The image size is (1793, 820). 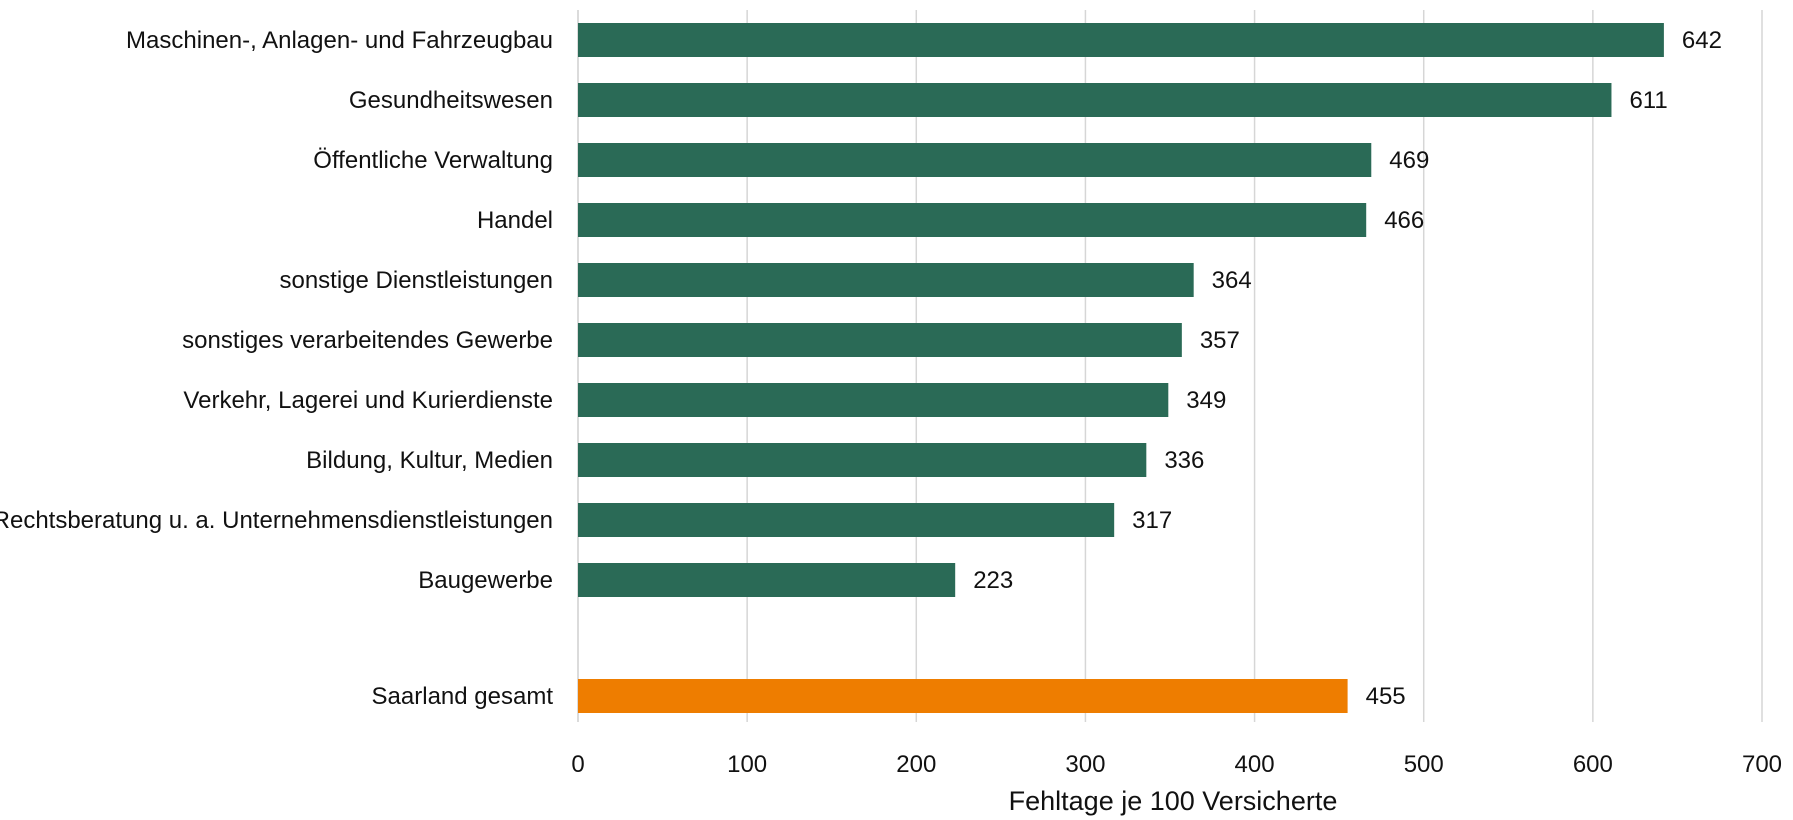 I want to click on value-label: 336, so click(x=1184, y=460).